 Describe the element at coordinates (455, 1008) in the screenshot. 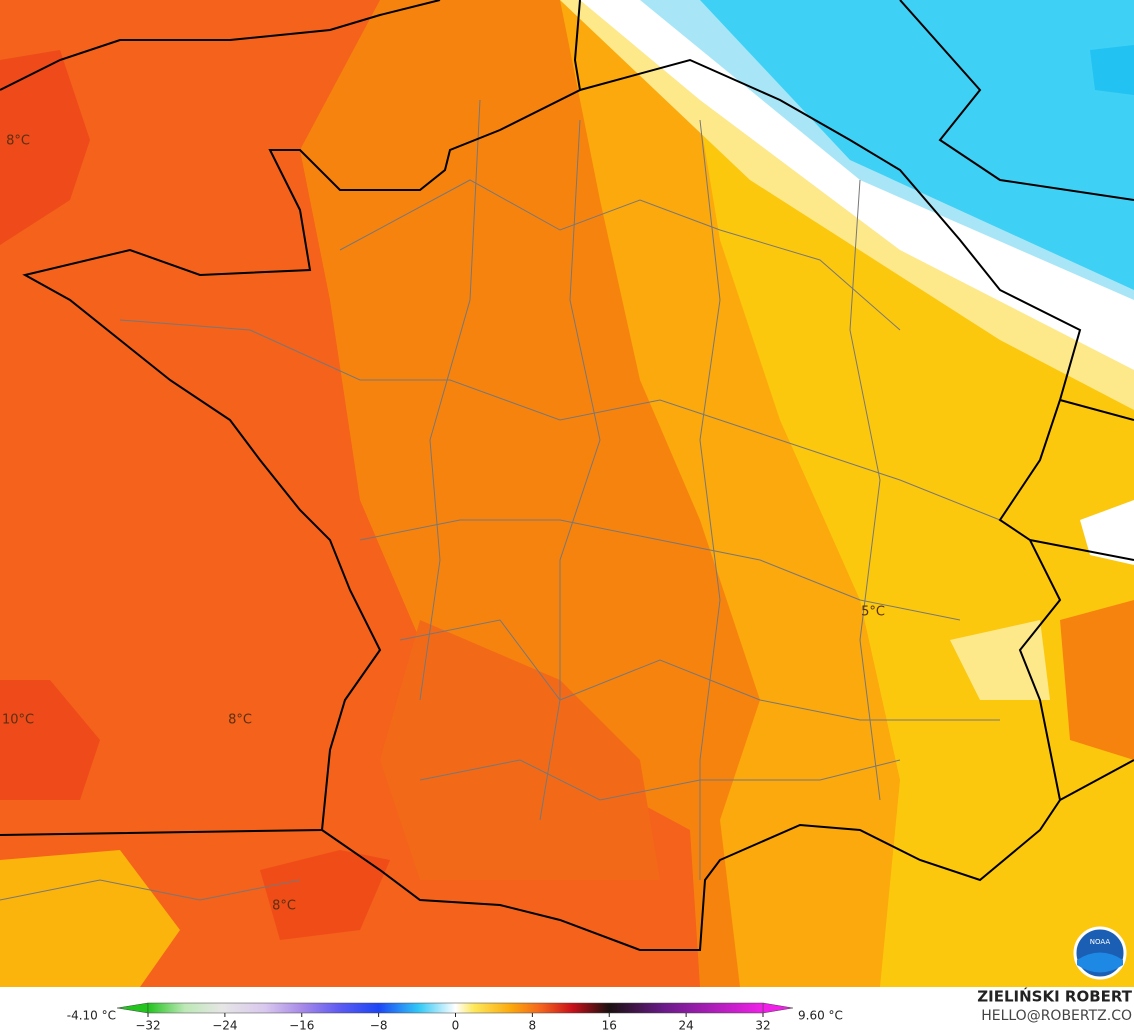

I see `colorbar-gradient` at that location.